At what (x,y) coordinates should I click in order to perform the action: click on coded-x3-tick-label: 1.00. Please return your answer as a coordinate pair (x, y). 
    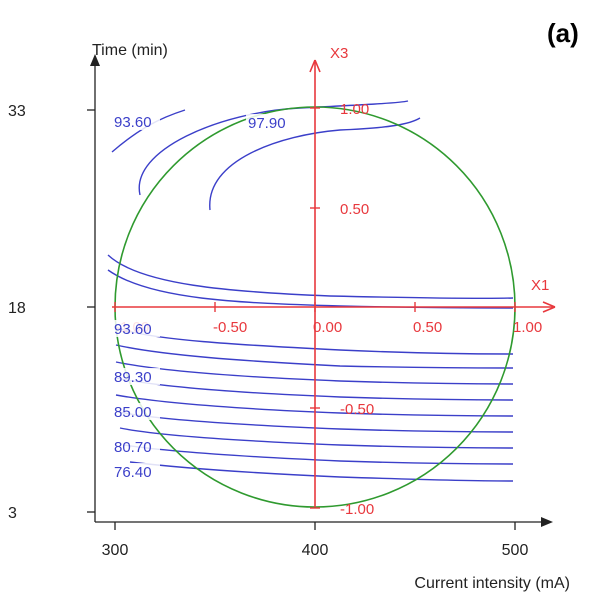
    Looking at the image, I should click on (354, 109).